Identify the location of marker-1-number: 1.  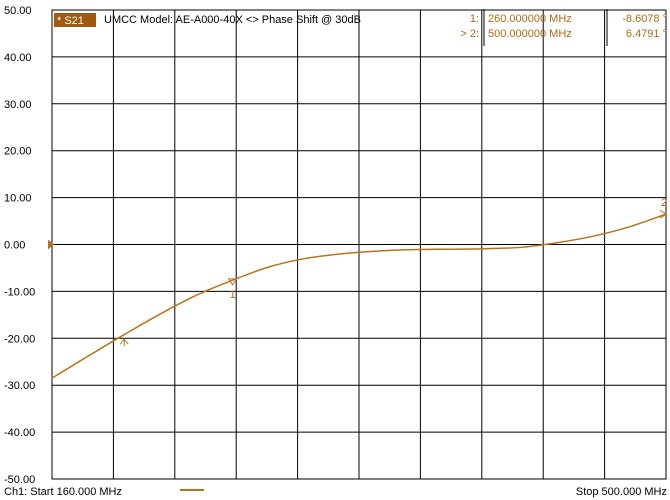
(233, 295).